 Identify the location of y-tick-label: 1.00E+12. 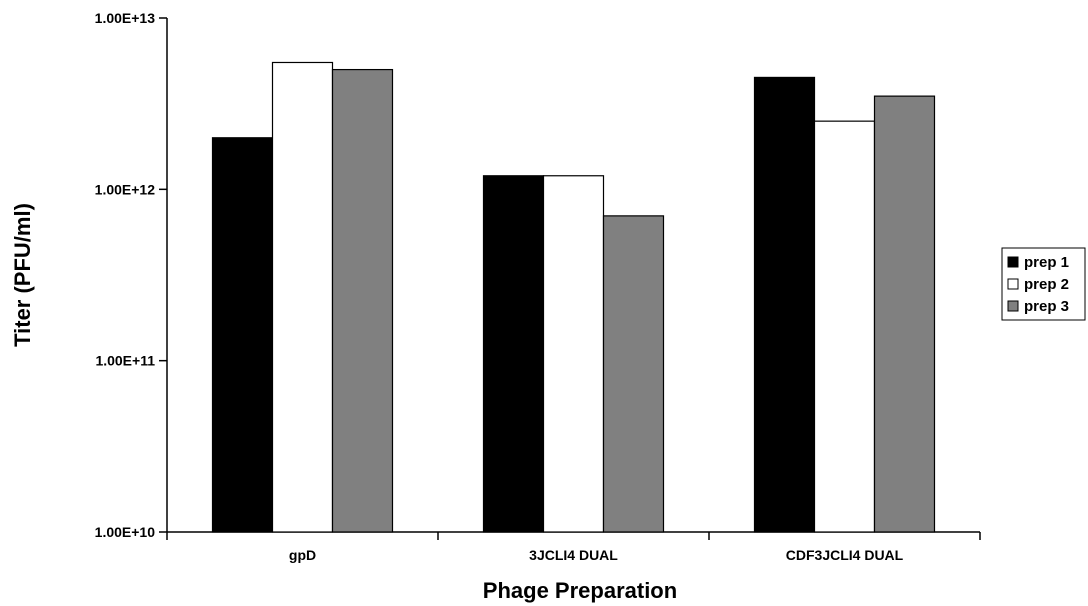
(125, 189).